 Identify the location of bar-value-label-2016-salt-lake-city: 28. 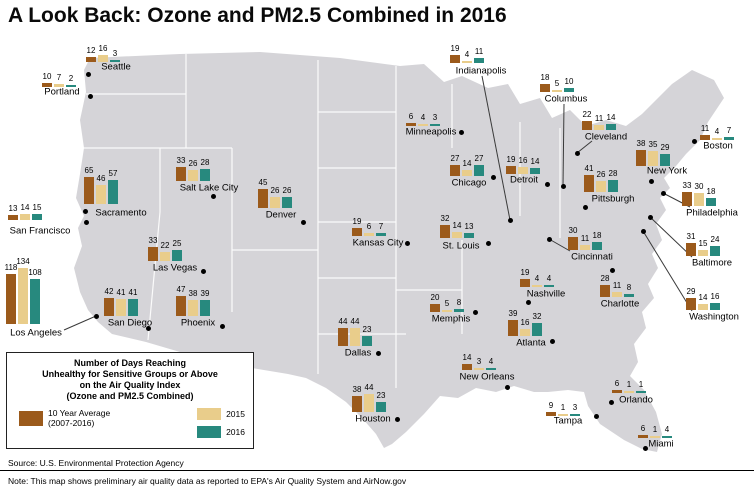
(205, 162).